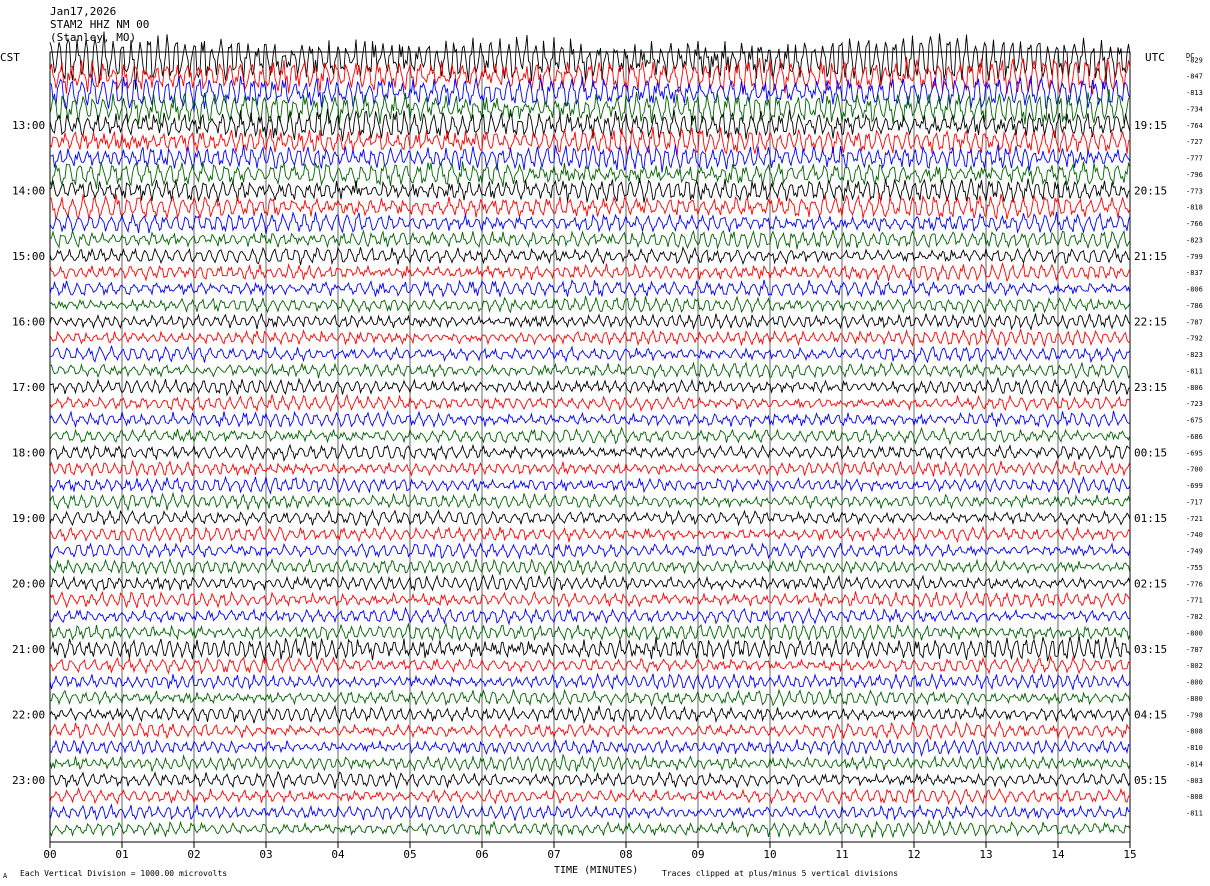 This screenshot has height=886, width=1210. I want to click on dc-offset-label: -810, so click(1194, 748).